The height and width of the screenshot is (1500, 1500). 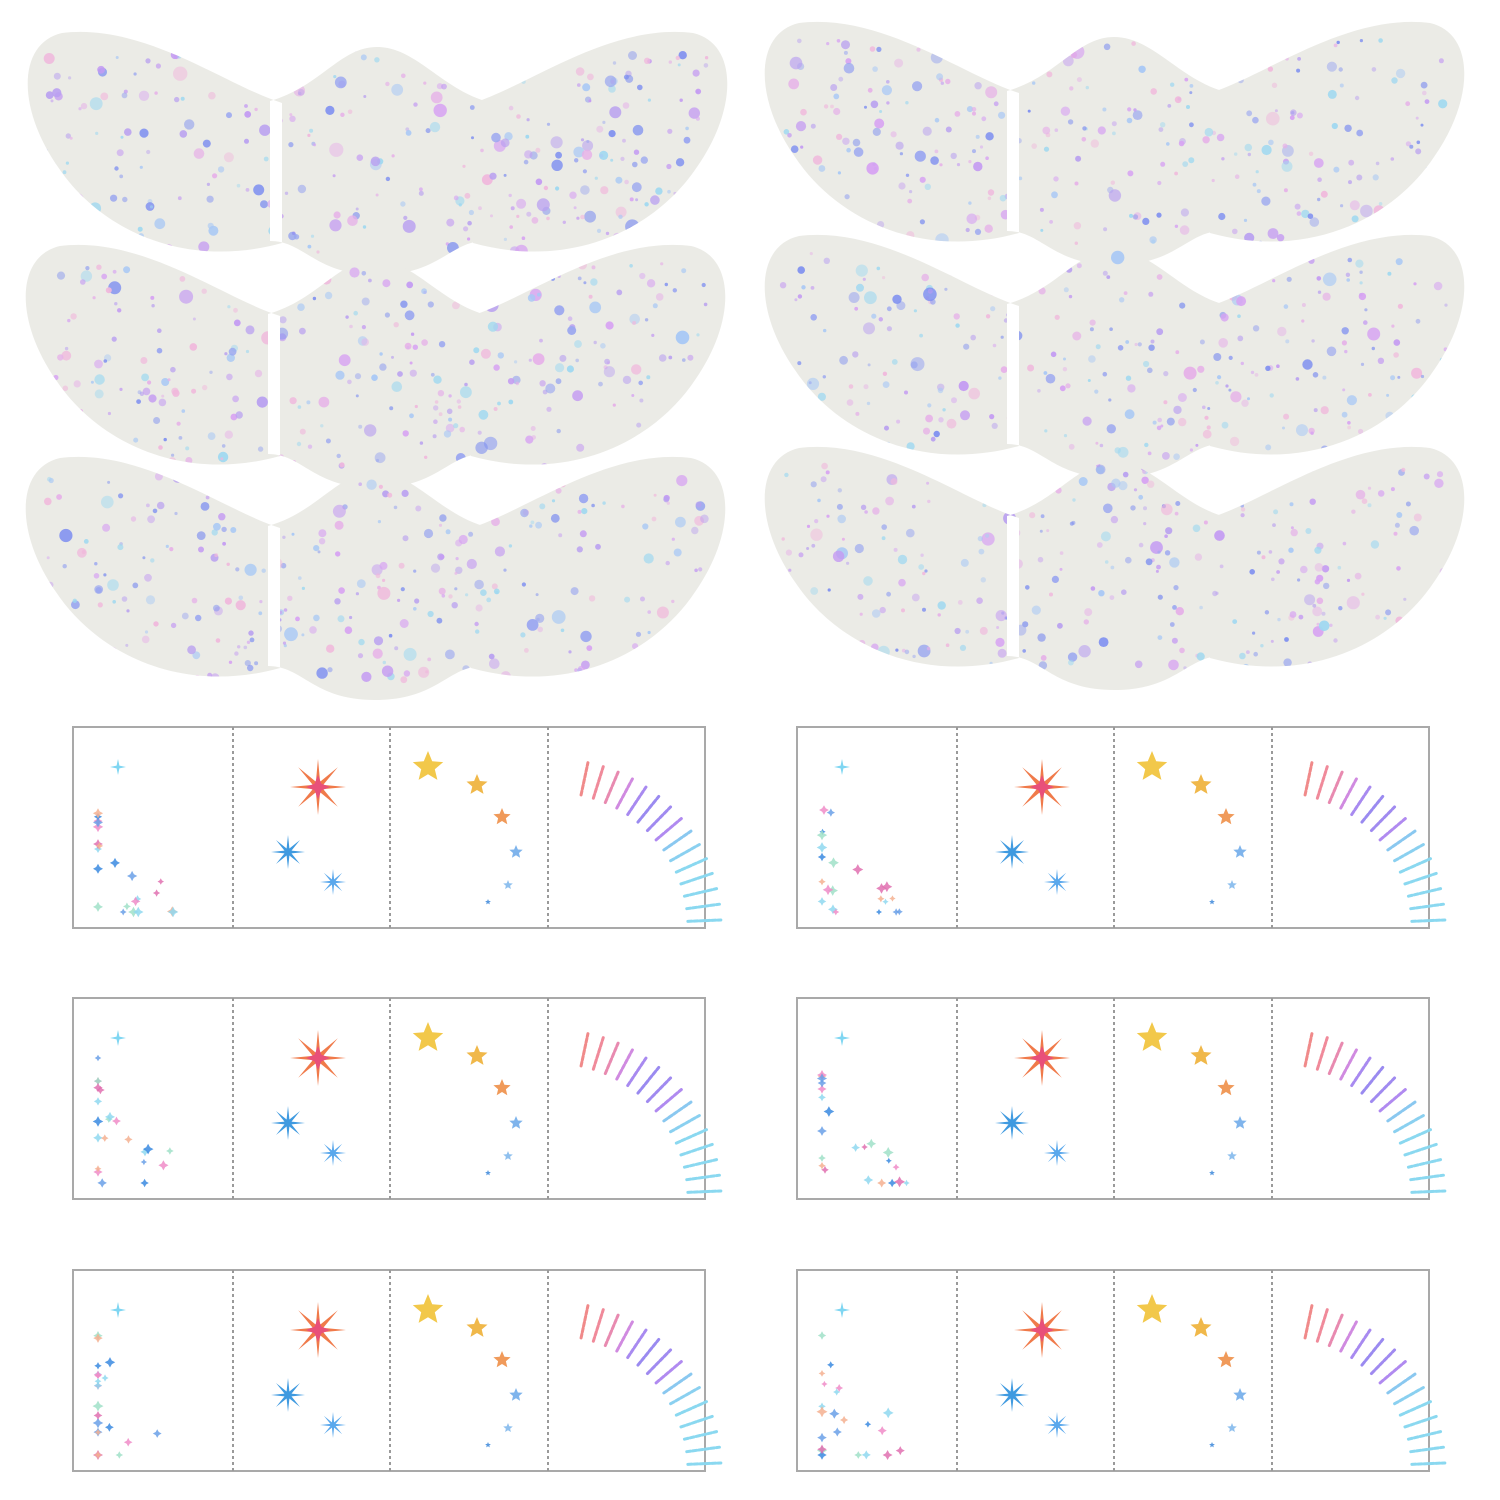 What do you see at coordinates (1152, 1036) in the screenshot?
I see `star` at bounding box center [1152, 1036].